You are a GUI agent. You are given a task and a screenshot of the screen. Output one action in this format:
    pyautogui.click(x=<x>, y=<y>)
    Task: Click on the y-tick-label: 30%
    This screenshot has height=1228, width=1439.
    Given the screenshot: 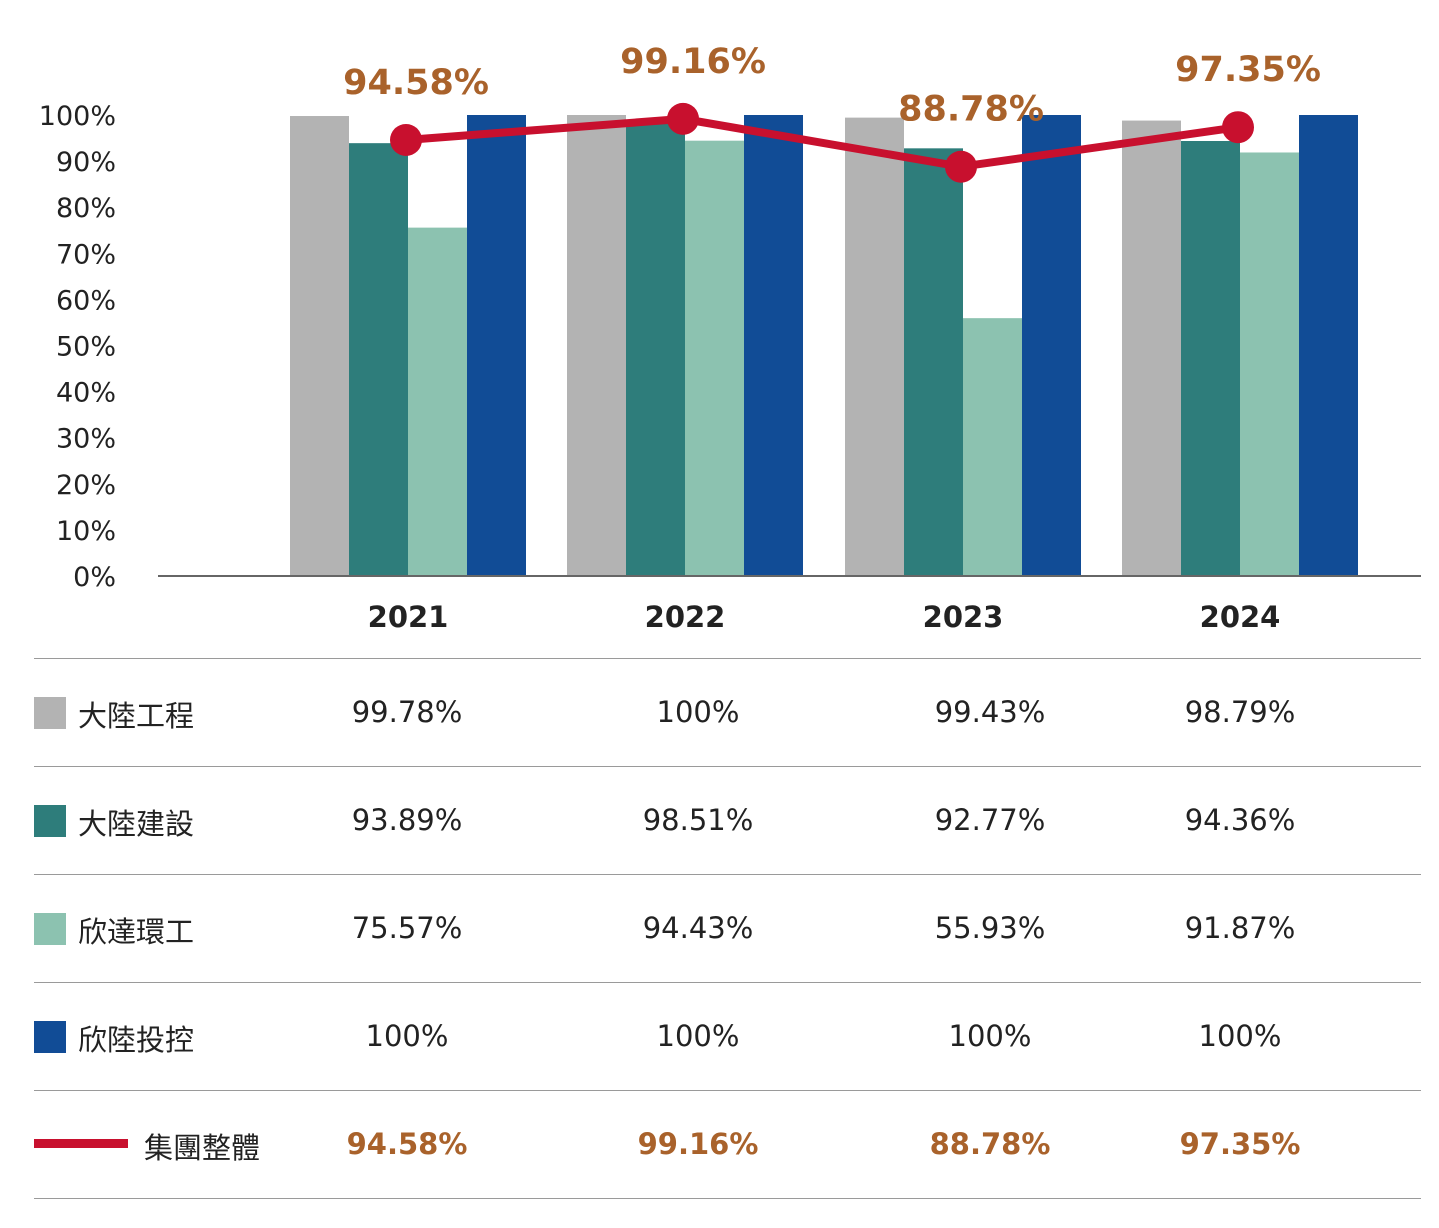 What is the action you would take?
    pyautogui.click(x=86, y=439)
    